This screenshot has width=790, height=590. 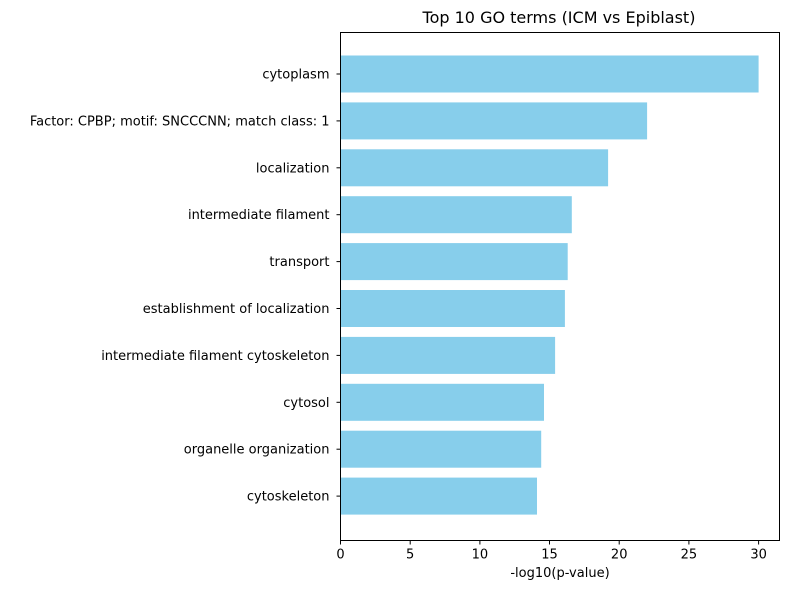 I want to click on y-tick-label: cytosol, so click(x=306, y=403).